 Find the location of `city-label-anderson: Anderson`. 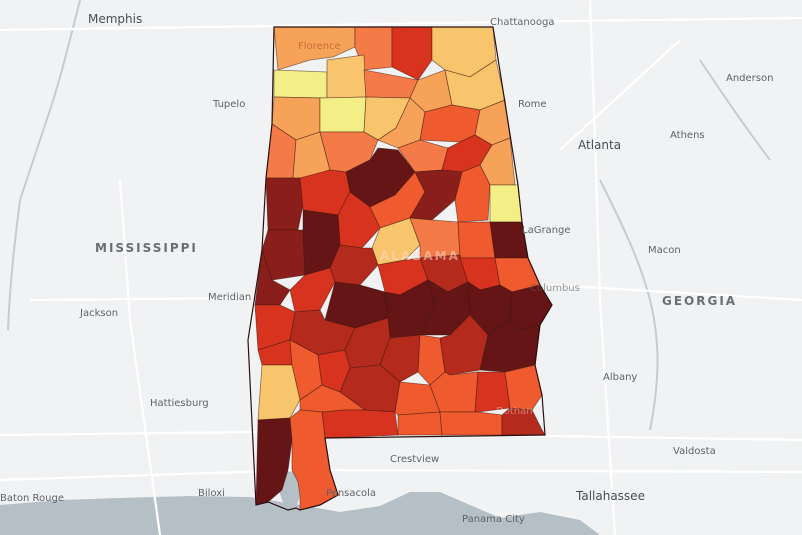

city-label-anderson: Anderson is located at coordinates (749, 78).